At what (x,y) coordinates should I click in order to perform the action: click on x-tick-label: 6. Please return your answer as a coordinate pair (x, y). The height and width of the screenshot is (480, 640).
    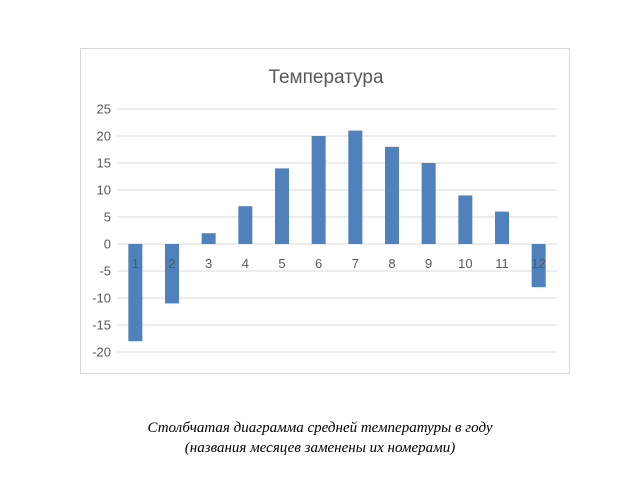
    Looking at the image, I should click on (318, 263).